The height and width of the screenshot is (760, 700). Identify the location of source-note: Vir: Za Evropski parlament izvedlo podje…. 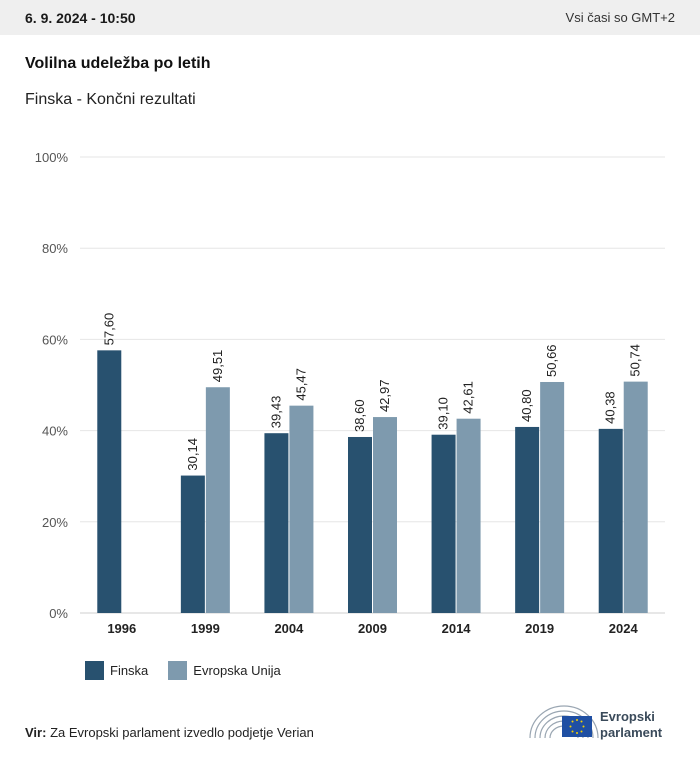
(169, 732).